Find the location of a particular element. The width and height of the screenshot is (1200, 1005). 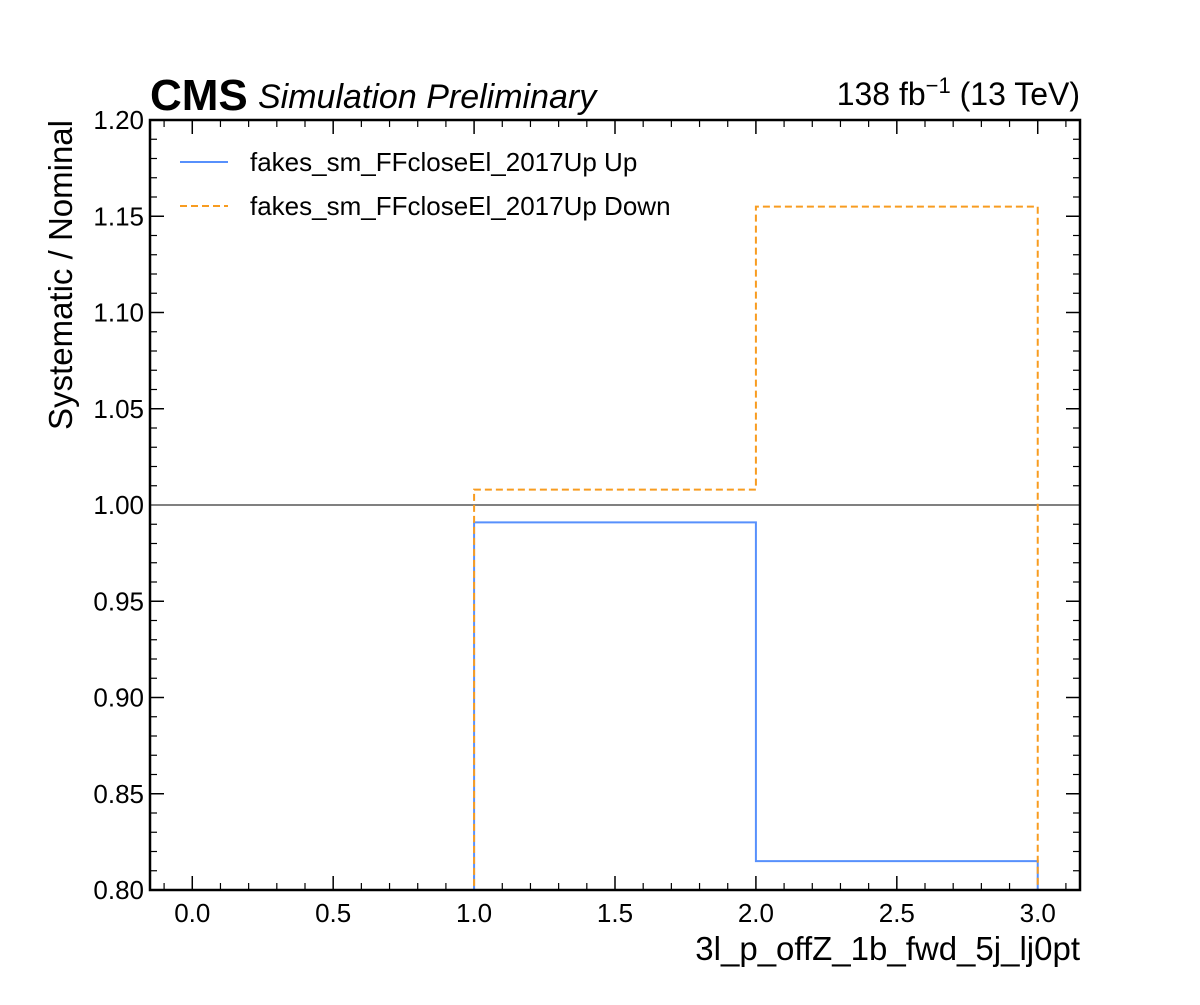

legend-label: fakes_sm_FFcloseEl_2017Up Up is located at coordinates (443, 162).